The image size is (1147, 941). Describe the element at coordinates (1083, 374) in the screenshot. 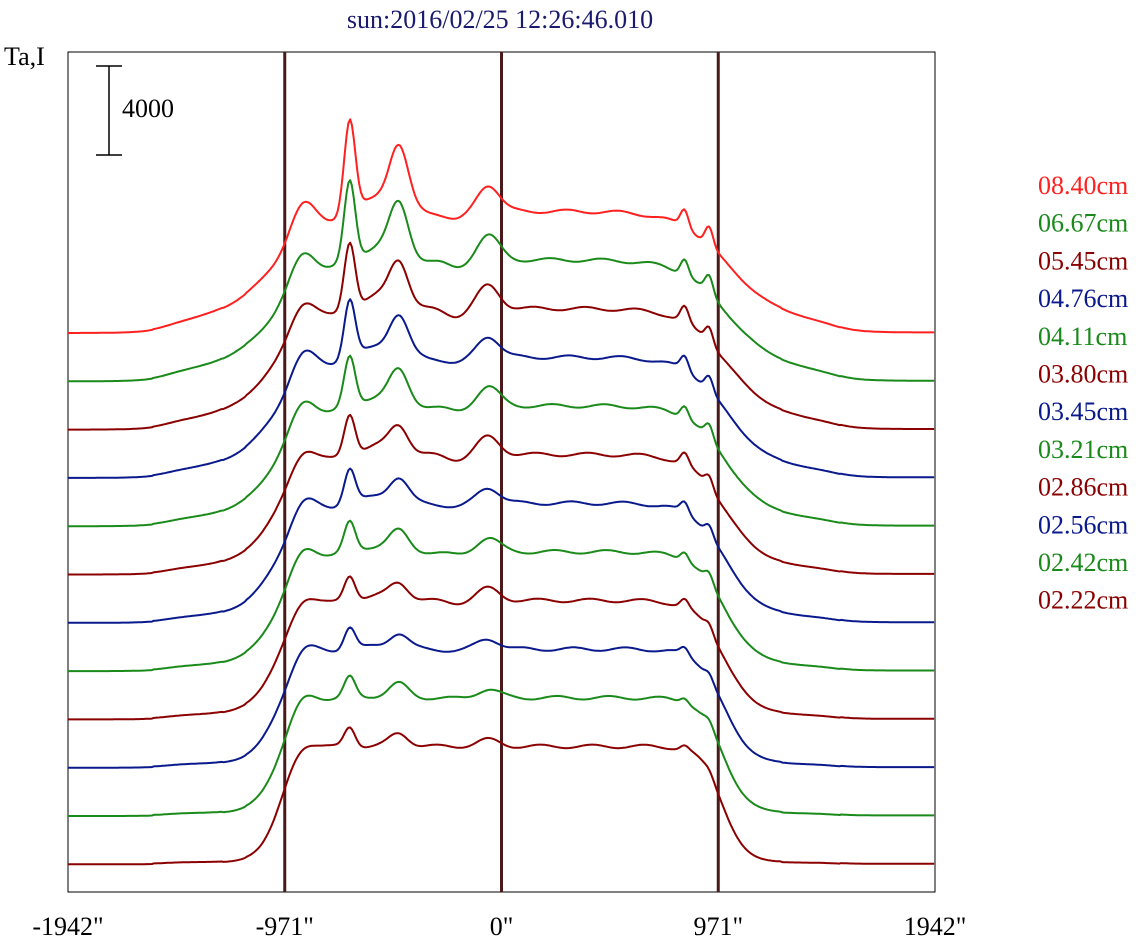

I see `legend-entry-5: 03.80cm` at that location.